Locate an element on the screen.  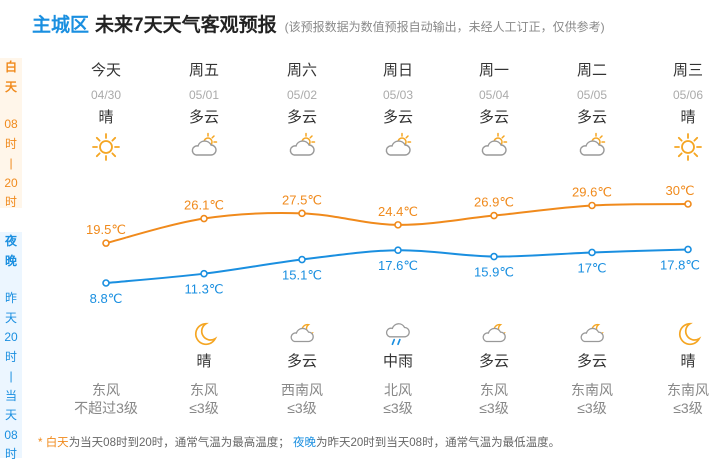
day-name: 周日 is located at coordinates (397, 70).